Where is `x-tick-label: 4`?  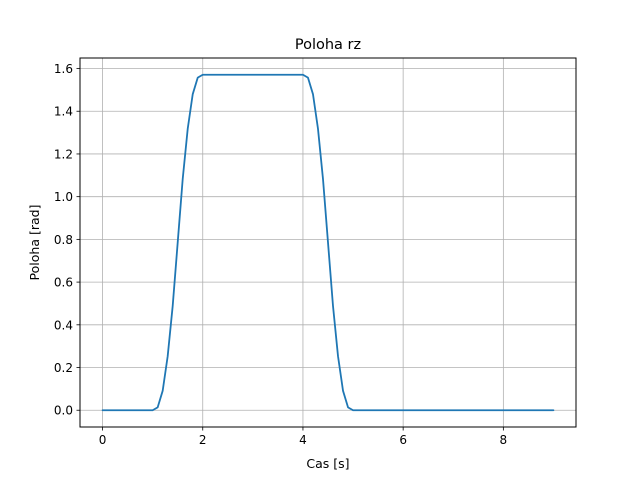 x-tick-label: 4 is located at coordinates (303, 440).